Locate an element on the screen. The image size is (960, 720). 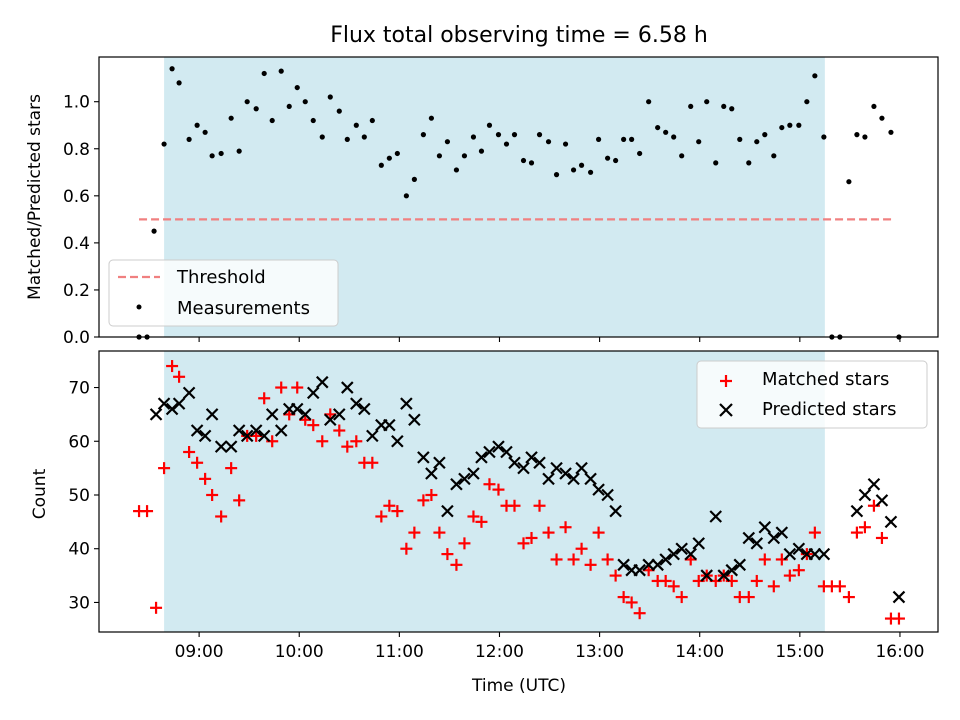
top-panel-y-axis: 0.0 0.2 0.4 0.6 0.8 1.0 is located at coordinates (81, 220).